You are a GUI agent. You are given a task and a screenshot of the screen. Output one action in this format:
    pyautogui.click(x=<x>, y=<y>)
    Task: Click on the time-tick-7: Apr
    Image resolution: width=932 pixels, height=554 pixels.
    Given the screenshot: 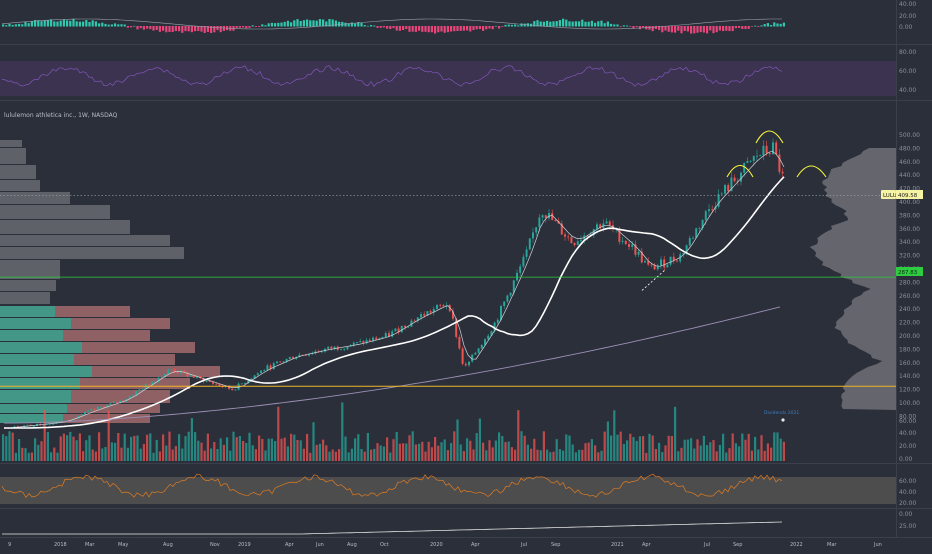 What is the action you would take?
    pyautogui.click(x=290, y=545)
    